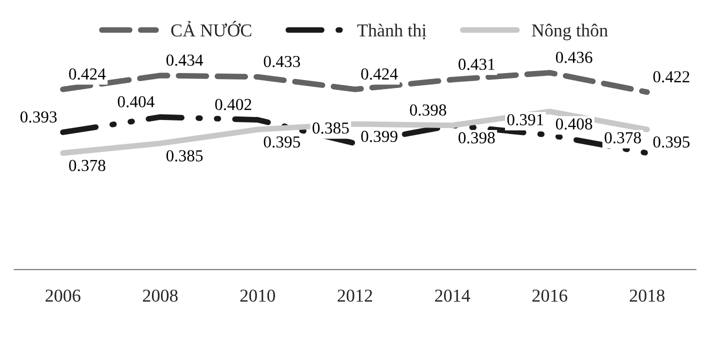 Image resolution: width=710 pixels, height=337 pixels. I want to click on data-label: 0.402, so click(233, 104).